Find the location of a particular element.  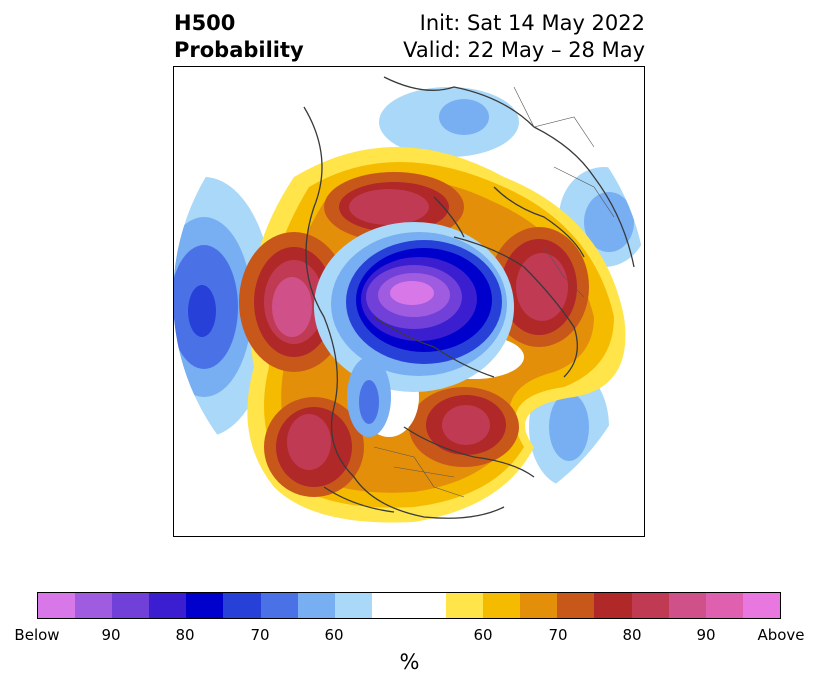

polar-low-tail-core is located at coordinates (369, 402).